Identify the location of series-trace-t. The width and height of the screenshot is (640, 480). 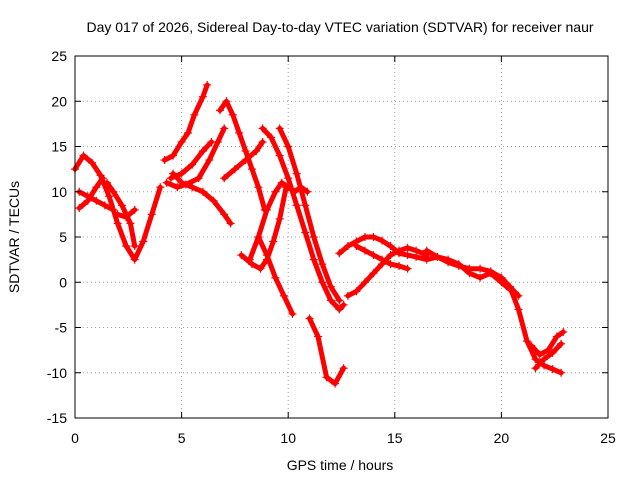
(382, 257).